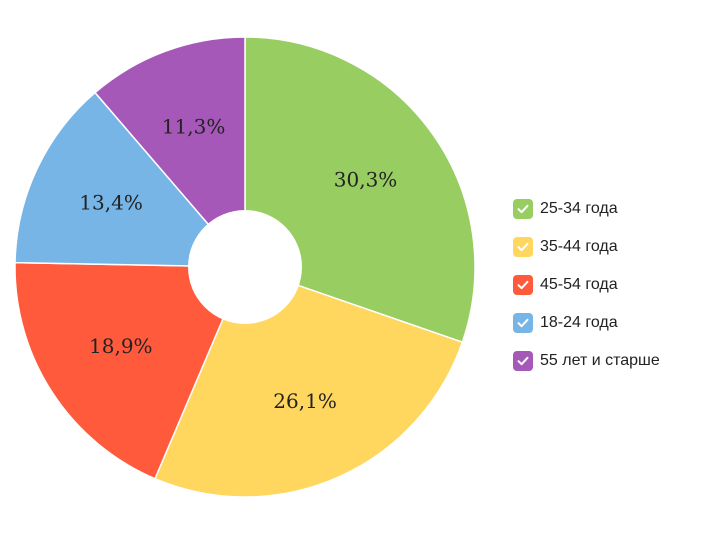 The width and height of the screenshot is (702, 551). What do you see at coordinates (366, 180) in the screenshot?
I see `slice-label-1: 30,3%` at bounding box center [366, 180].